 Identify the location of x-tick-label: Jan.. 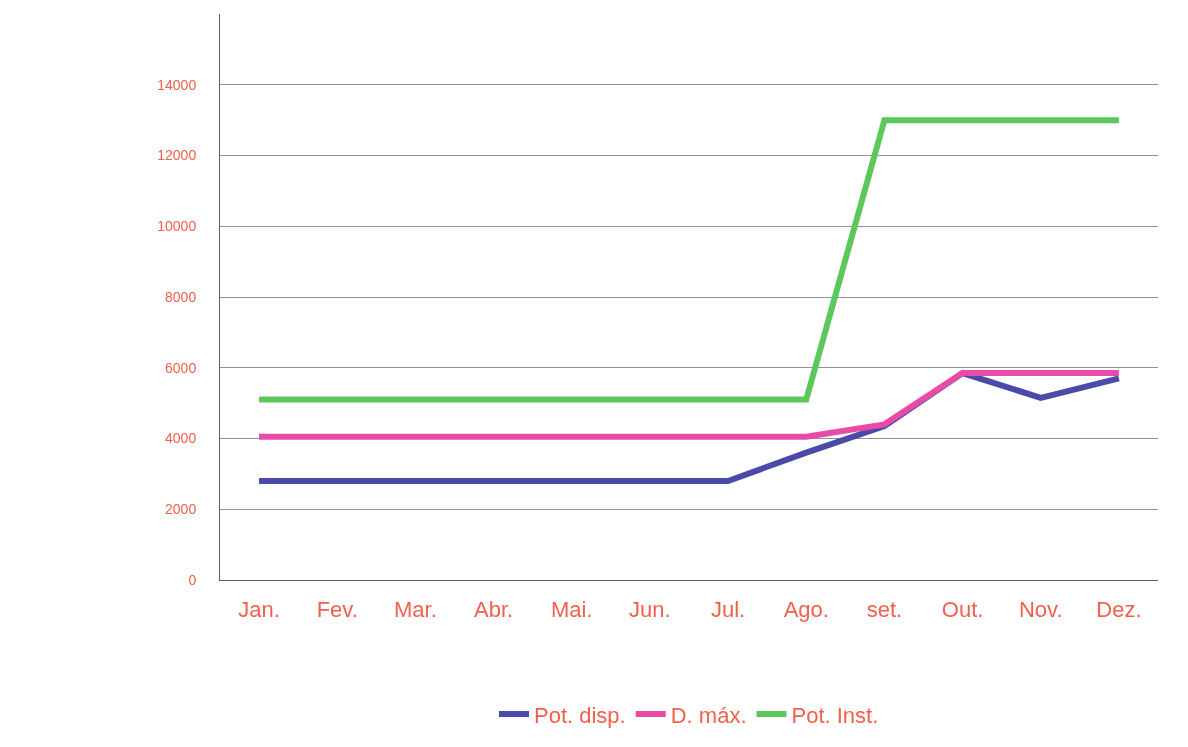
(259, 610).